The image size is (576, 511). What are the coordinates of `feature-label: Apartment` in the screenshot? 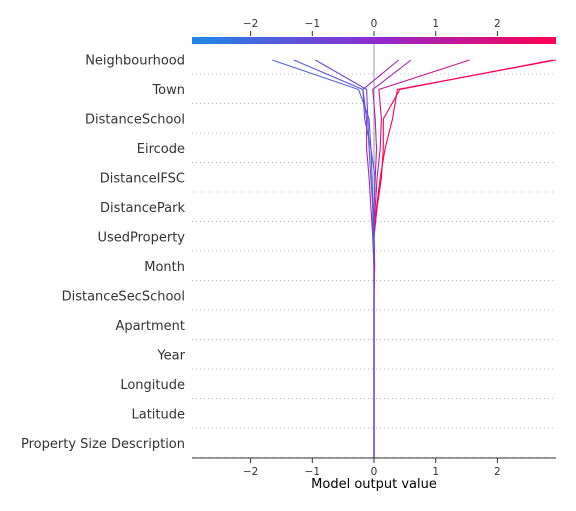 It's located at (150, 326).